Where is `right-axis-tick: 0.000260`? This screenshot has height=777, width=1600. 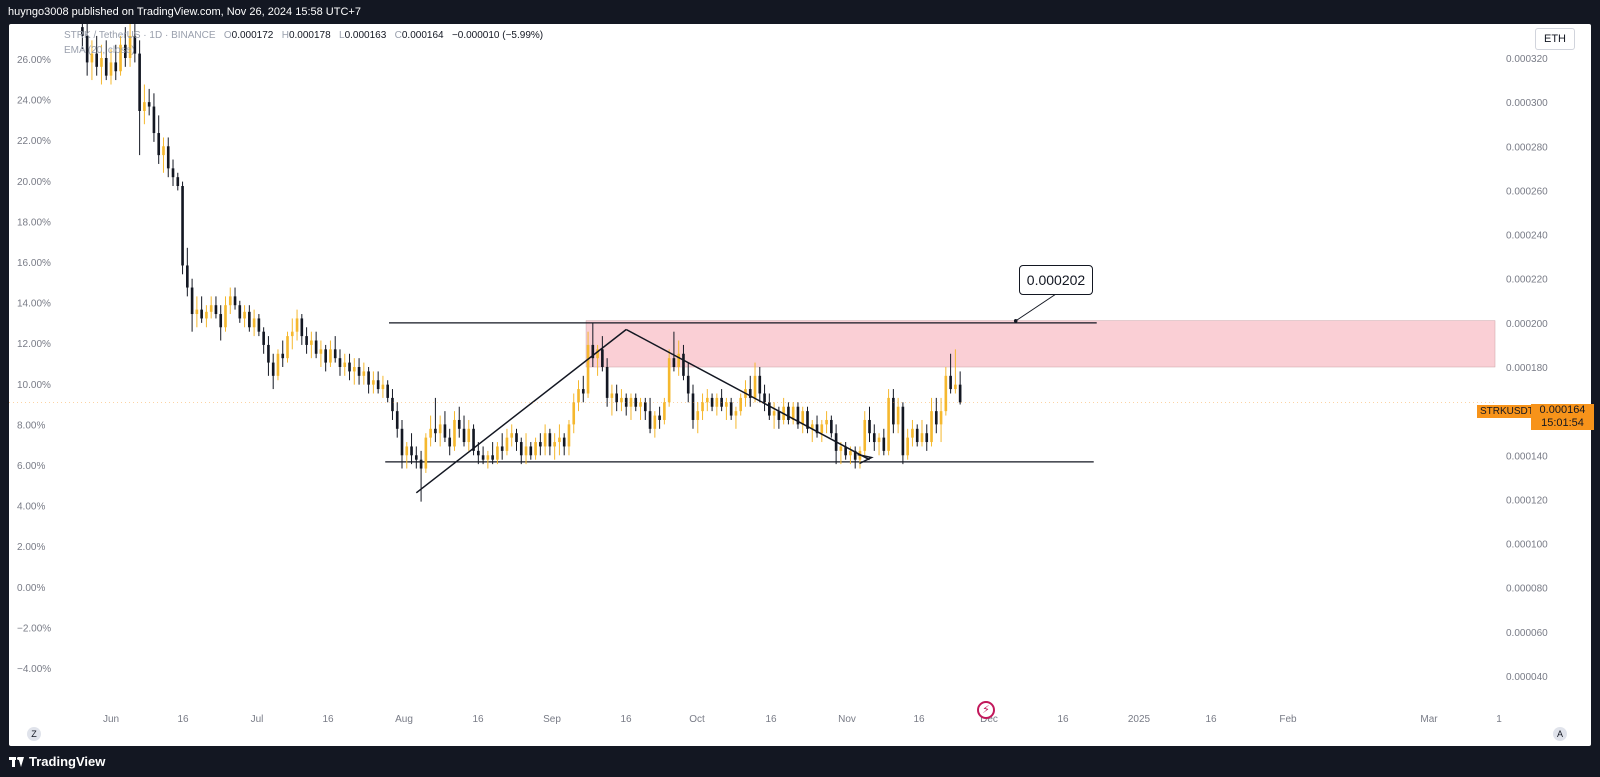
right-axis-tick: 0.000260 is located at coordinates (1527, 191).